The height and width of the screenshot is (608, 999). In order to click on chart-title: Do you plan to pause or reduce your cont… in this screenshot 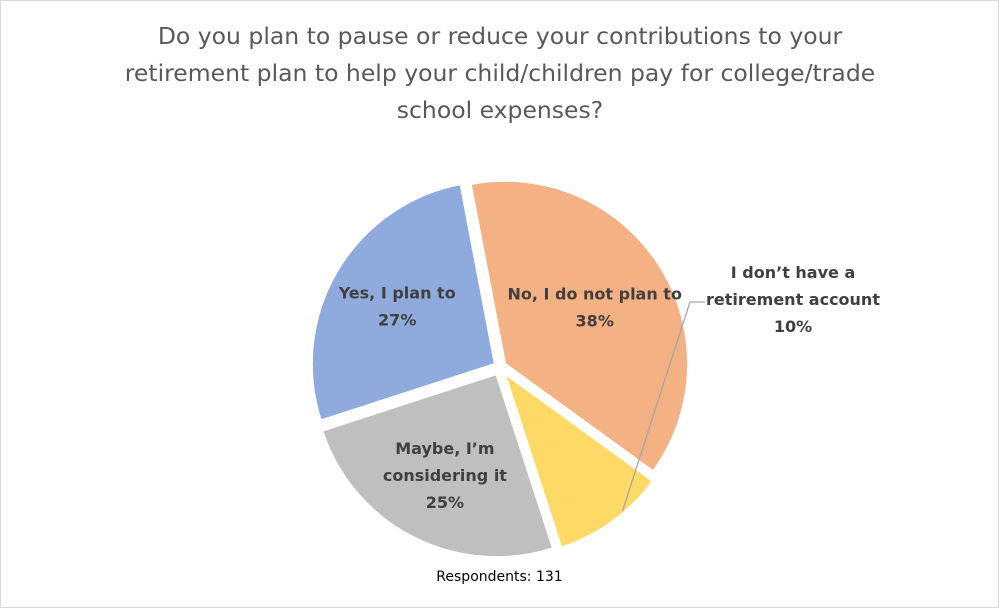, I will do `click(500, 73)`.